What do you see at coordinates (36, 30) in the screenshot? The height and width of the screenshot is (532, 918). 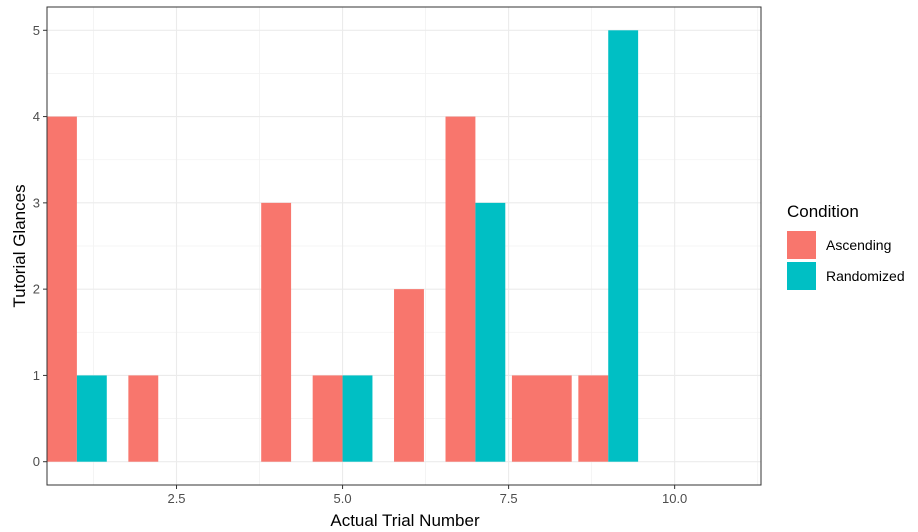 I see `y-tick-label: 5` at bounding box center [36, 30].